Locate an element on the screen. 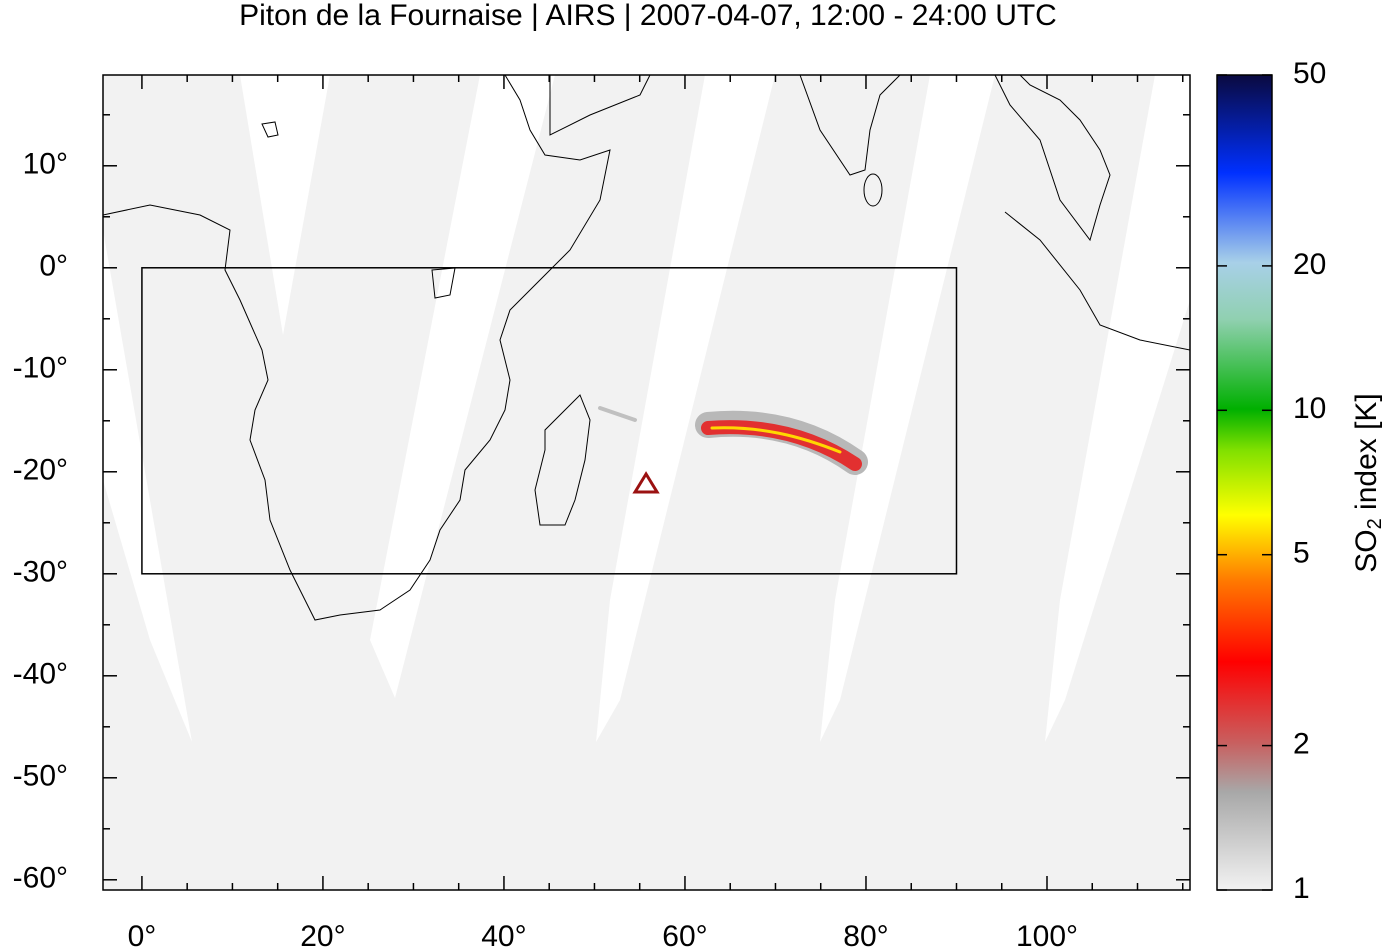 The height and width of the screenshot is (950, 1388). x-tick-label: 100° is located at coordinates (1047, 935).